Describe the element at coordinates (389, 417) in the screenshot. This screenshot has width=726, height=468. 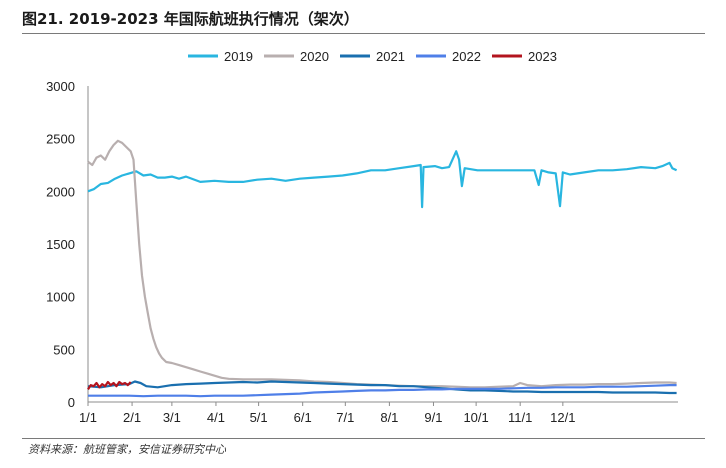
I see `x-tick-label: 8/1` at that location.